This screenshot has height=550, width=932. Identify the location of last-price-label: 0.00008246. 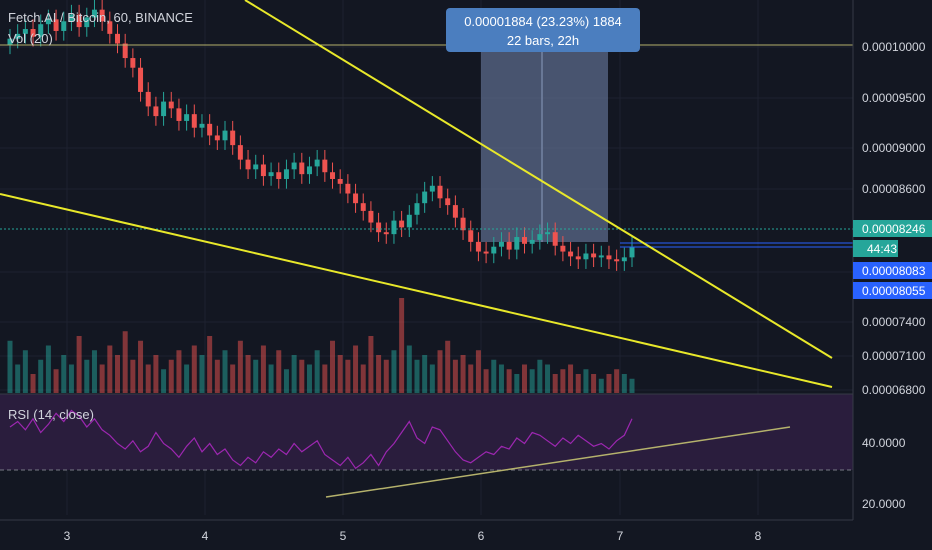
(894, 229).